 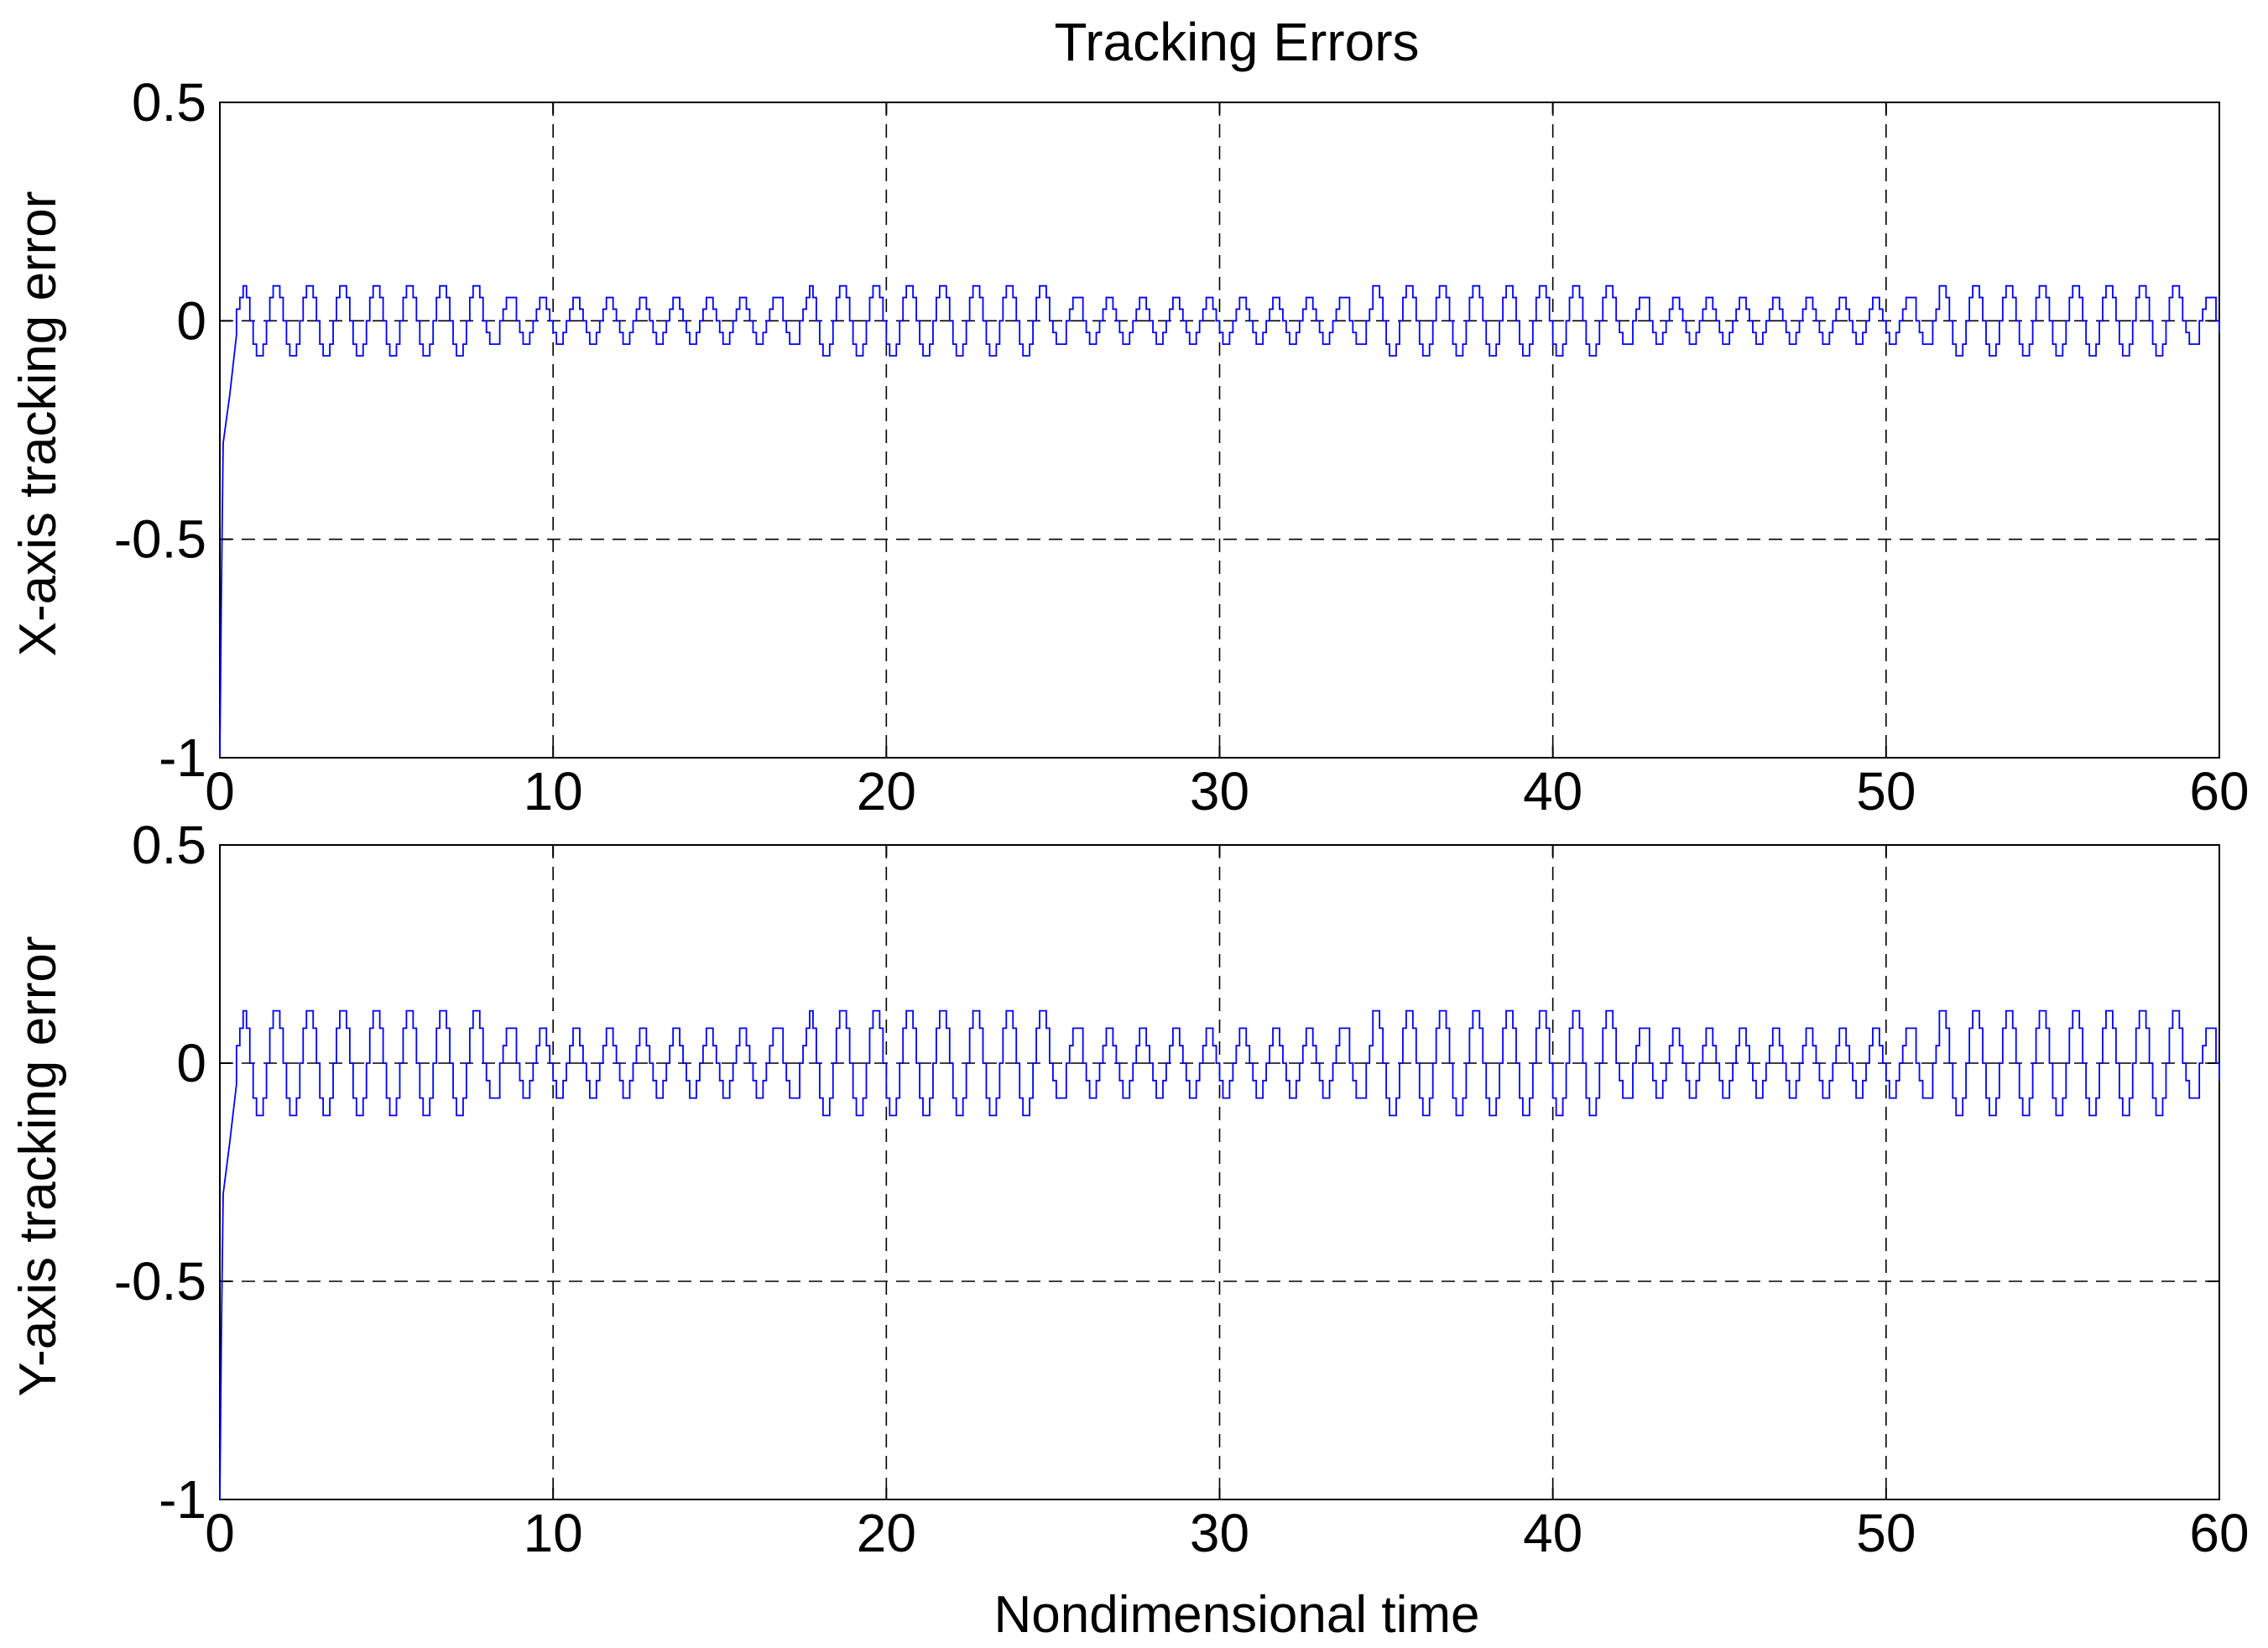 I want to click on y-axis-error-xtick-label: 30, so click(x=1220, y=1533).